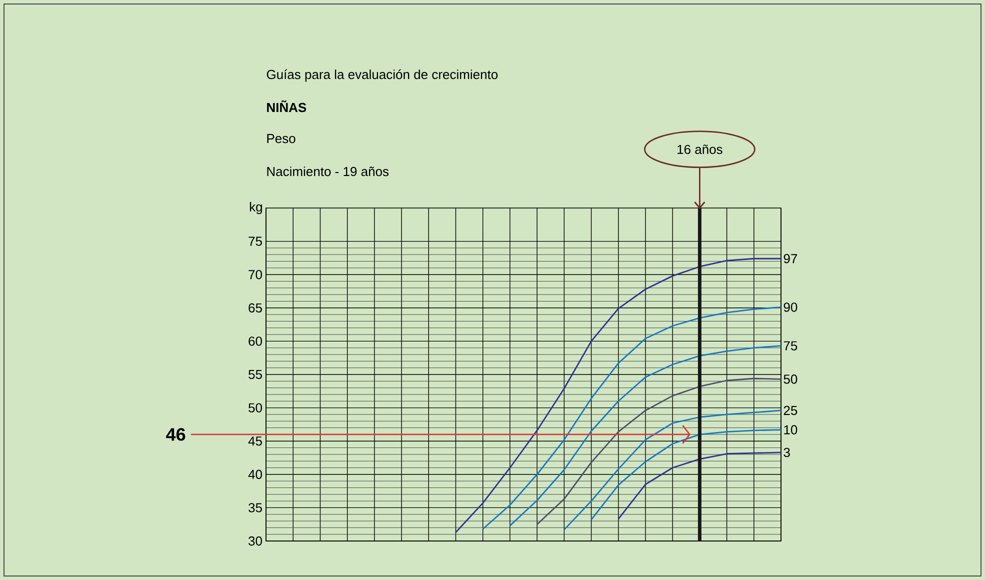  What do you see at coordinates (700, 149) in the screenshot?
I see `text: 16 años` at bounding box center [700, 149].